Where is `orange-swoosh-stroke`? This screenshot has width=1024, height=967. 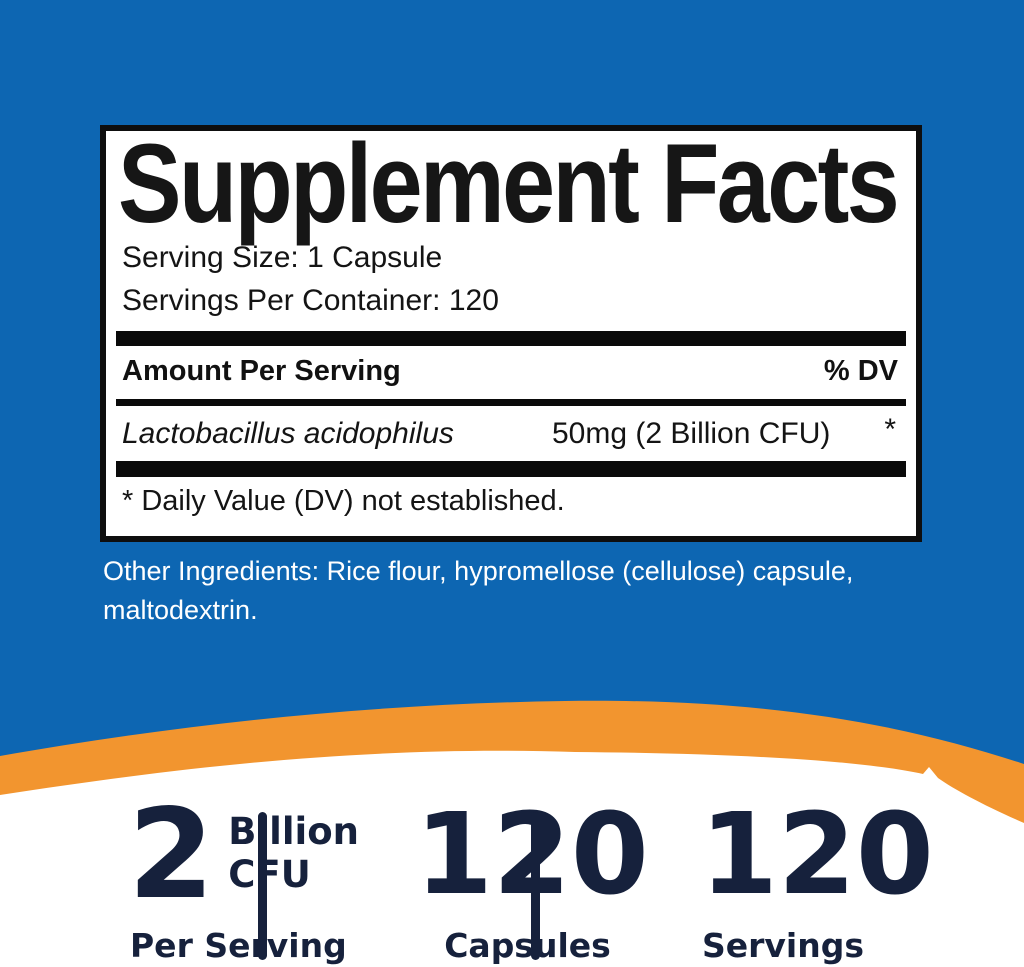 orange-swoosh-stroke is located at coordinates (512, 761).